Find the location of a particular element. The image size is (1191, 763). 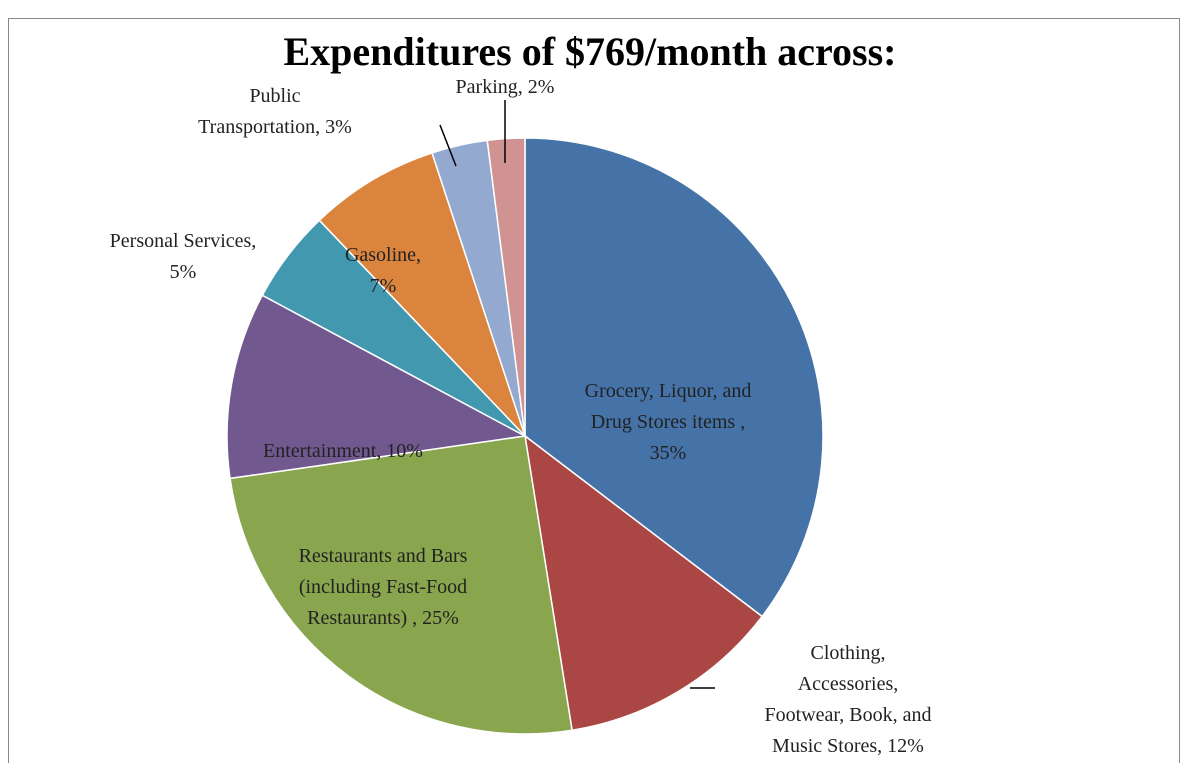

data-label-line: Drug Stores items , is located at coordinates (668, 422).